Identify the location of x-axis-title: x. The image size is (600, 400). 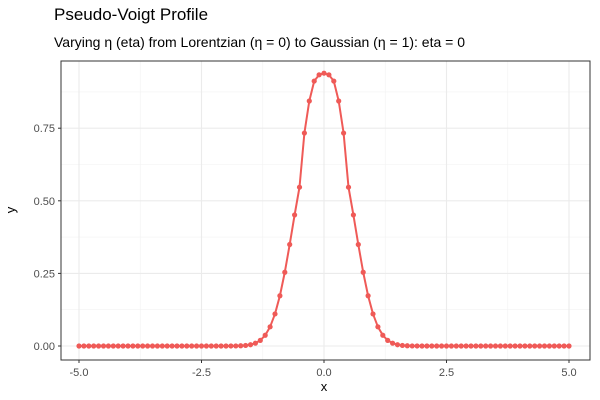
(324, 386).